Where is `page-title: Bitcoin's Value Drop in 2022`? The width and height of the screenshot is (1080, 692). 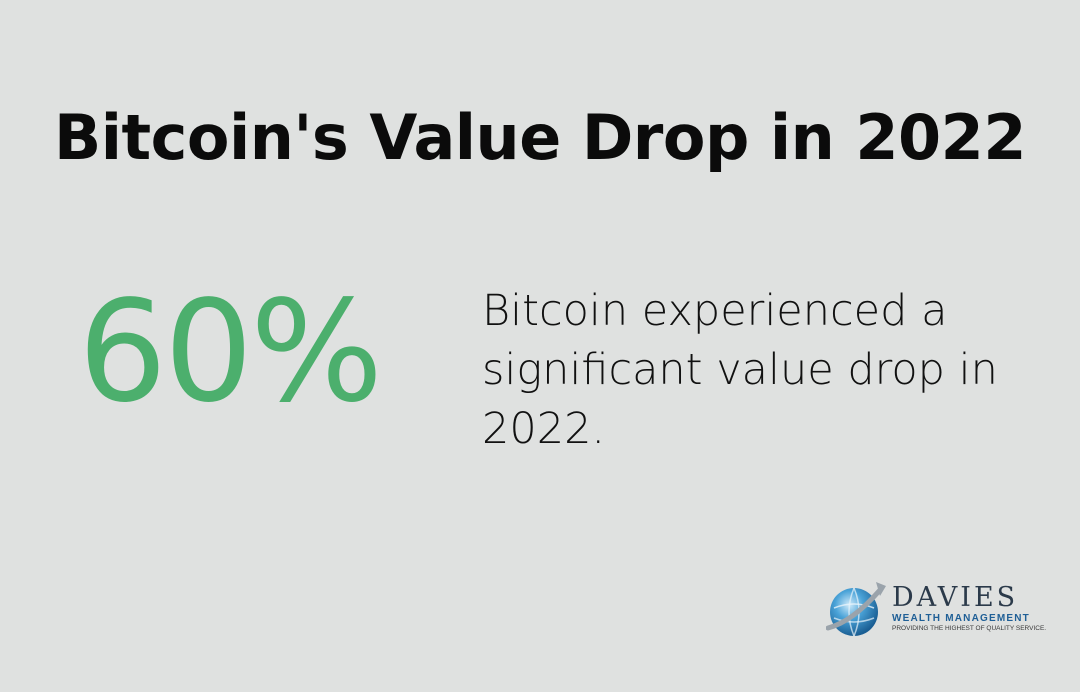 page-title: Bitcoin's Value Drop in 2022 is located at coordinates (540, 137).